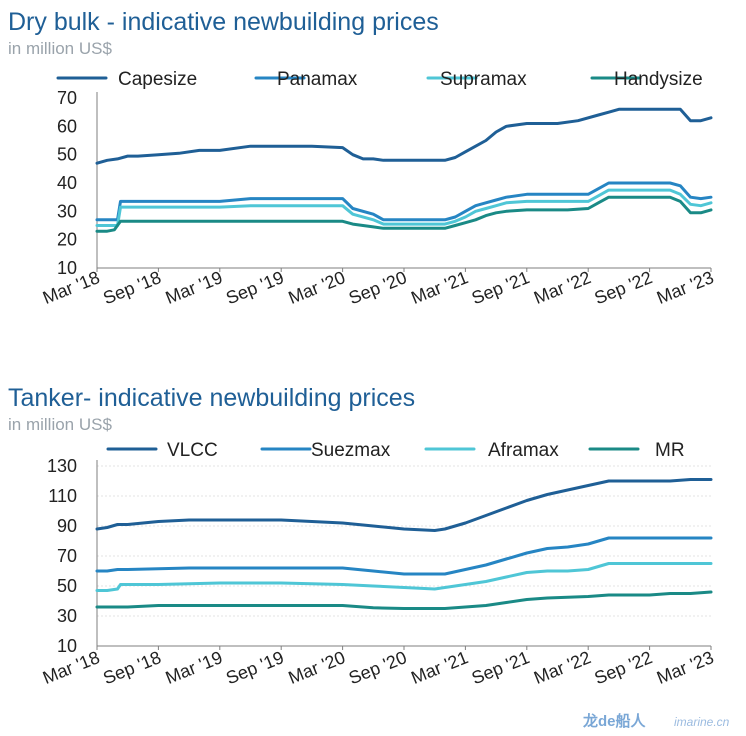 The image size is (746, 736). I want to click on series-line-panamax, so click(404, 201).